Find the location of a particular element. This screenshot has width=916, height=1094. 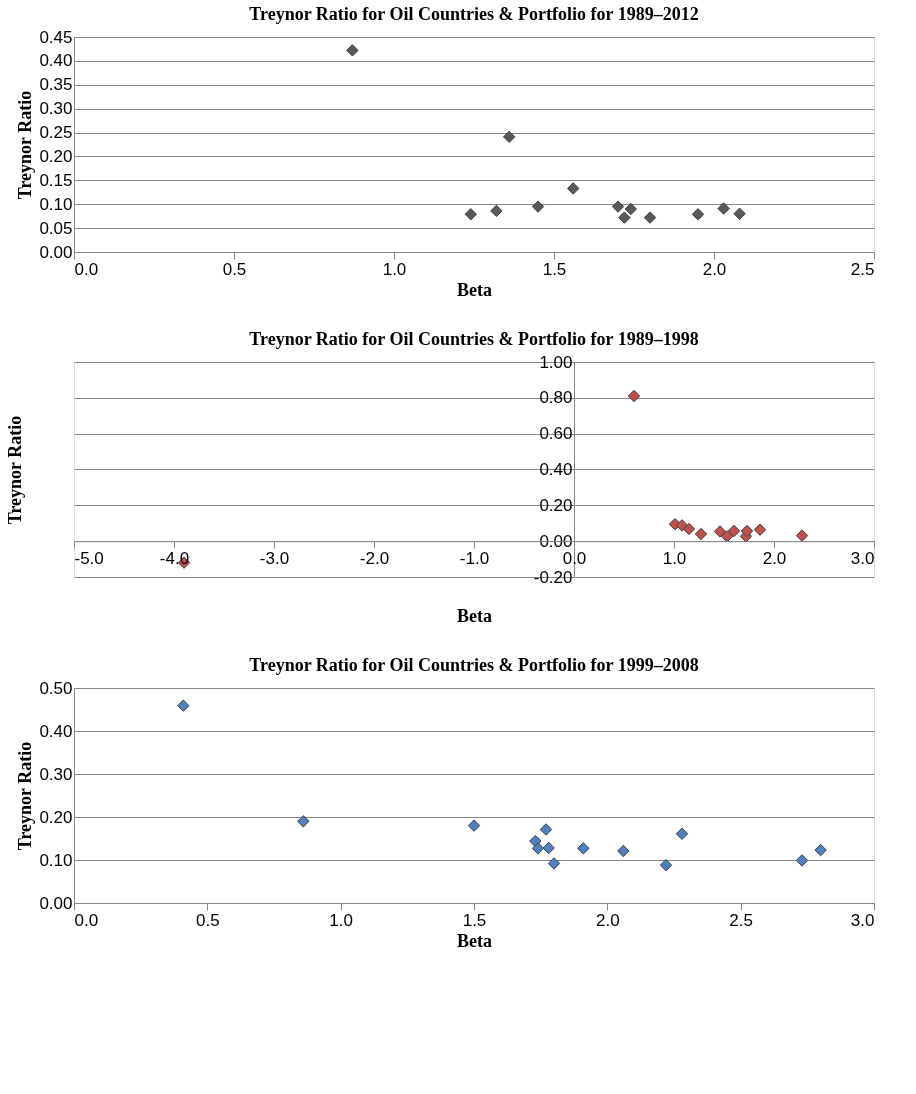

y-tick-label: 0.35 is located at coordinates (56, 85).